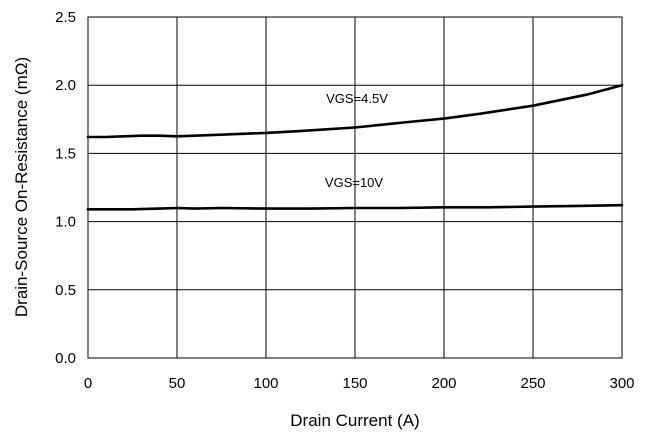 Image resolution: width=650 pixels, height=434 pixels. I want to click on series-label-vgs-10v: VGS=10V, so click(354, 182).